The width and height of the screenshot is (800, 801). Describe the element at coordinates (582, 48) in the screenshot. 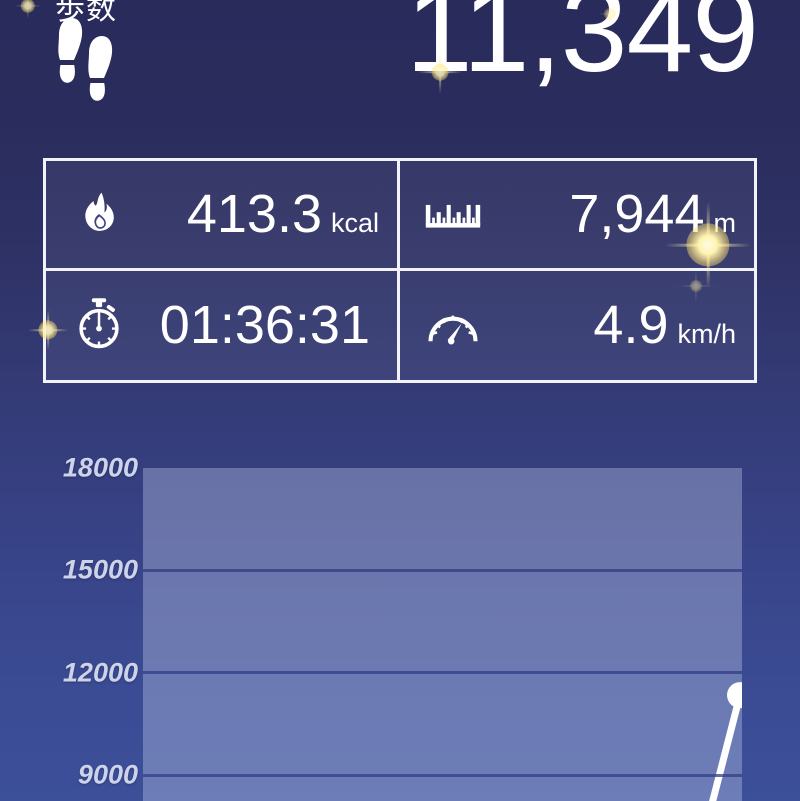

I see `step-count-value: 11,349` at that location.